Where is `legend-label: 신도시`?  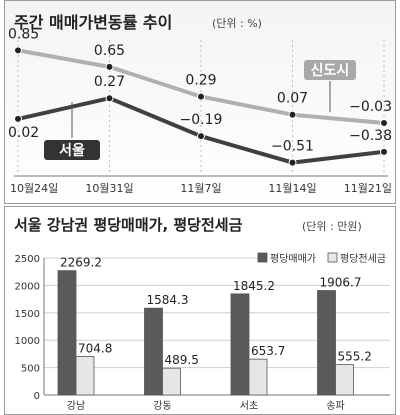
legend-label: 신도시 is located at coordinates (330, 71).